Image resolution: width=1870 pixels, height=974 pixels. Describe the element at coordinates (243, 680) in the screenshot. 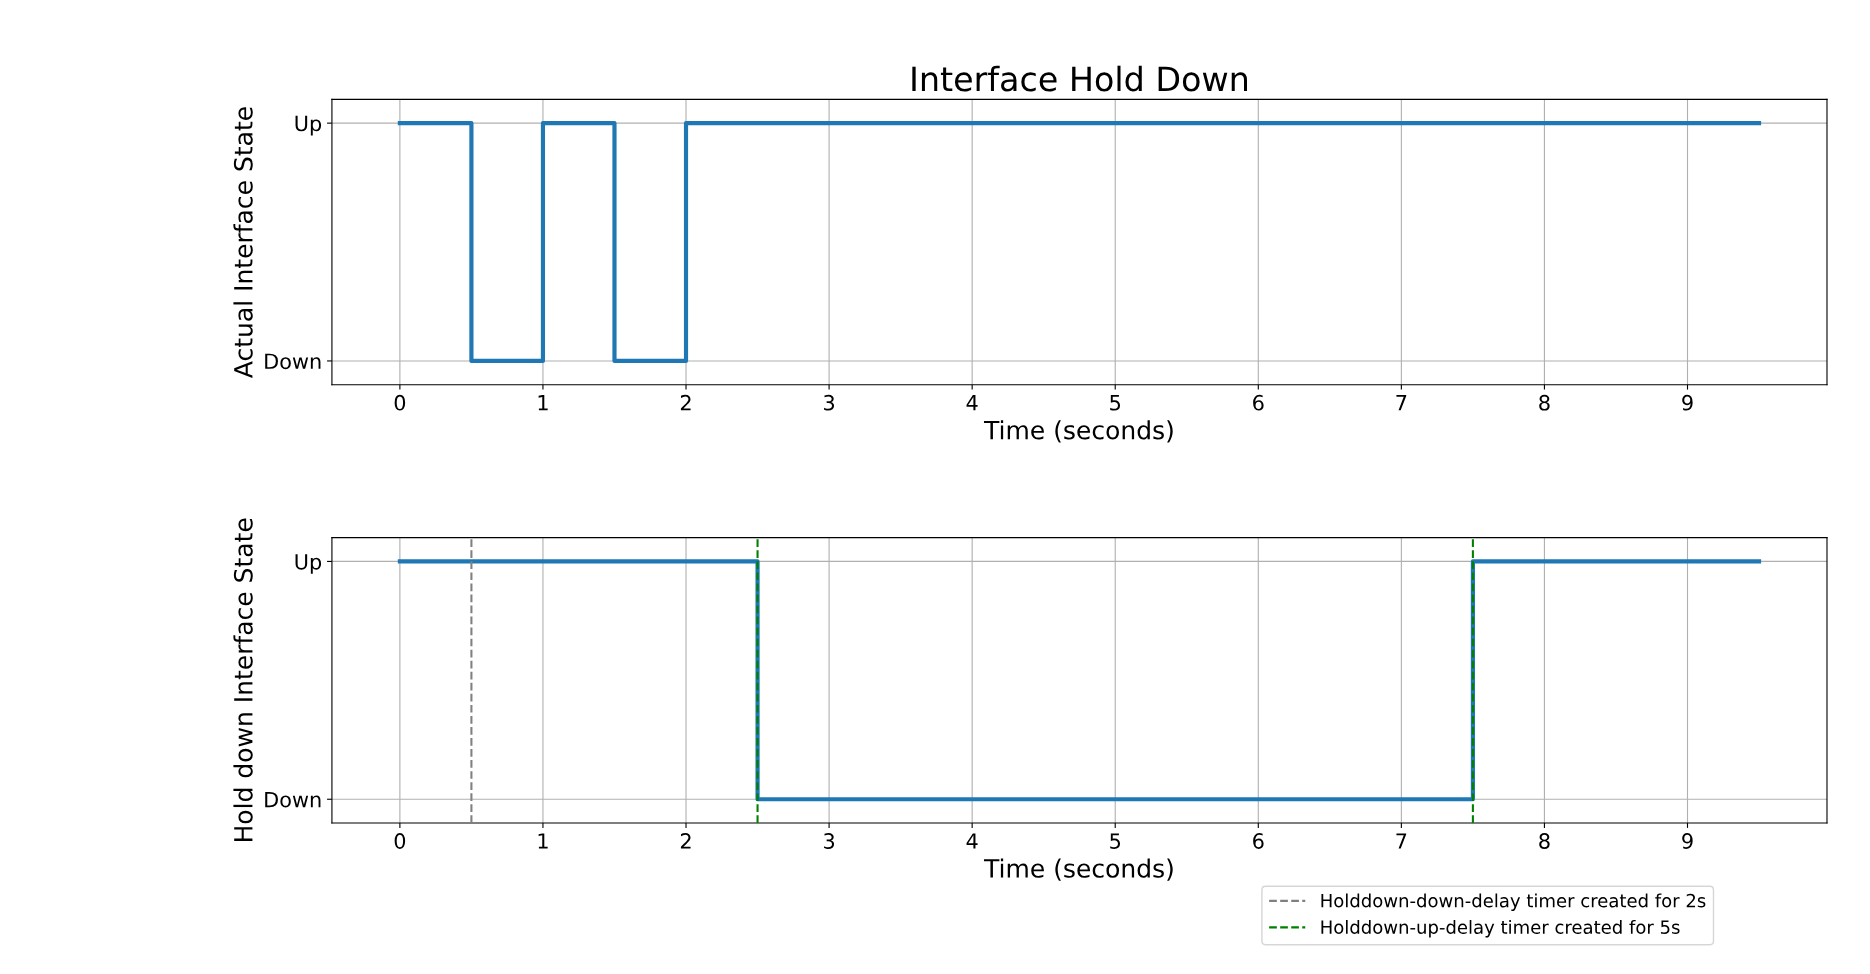

I see `y-axis-title: Hold down Interface State` at that location.